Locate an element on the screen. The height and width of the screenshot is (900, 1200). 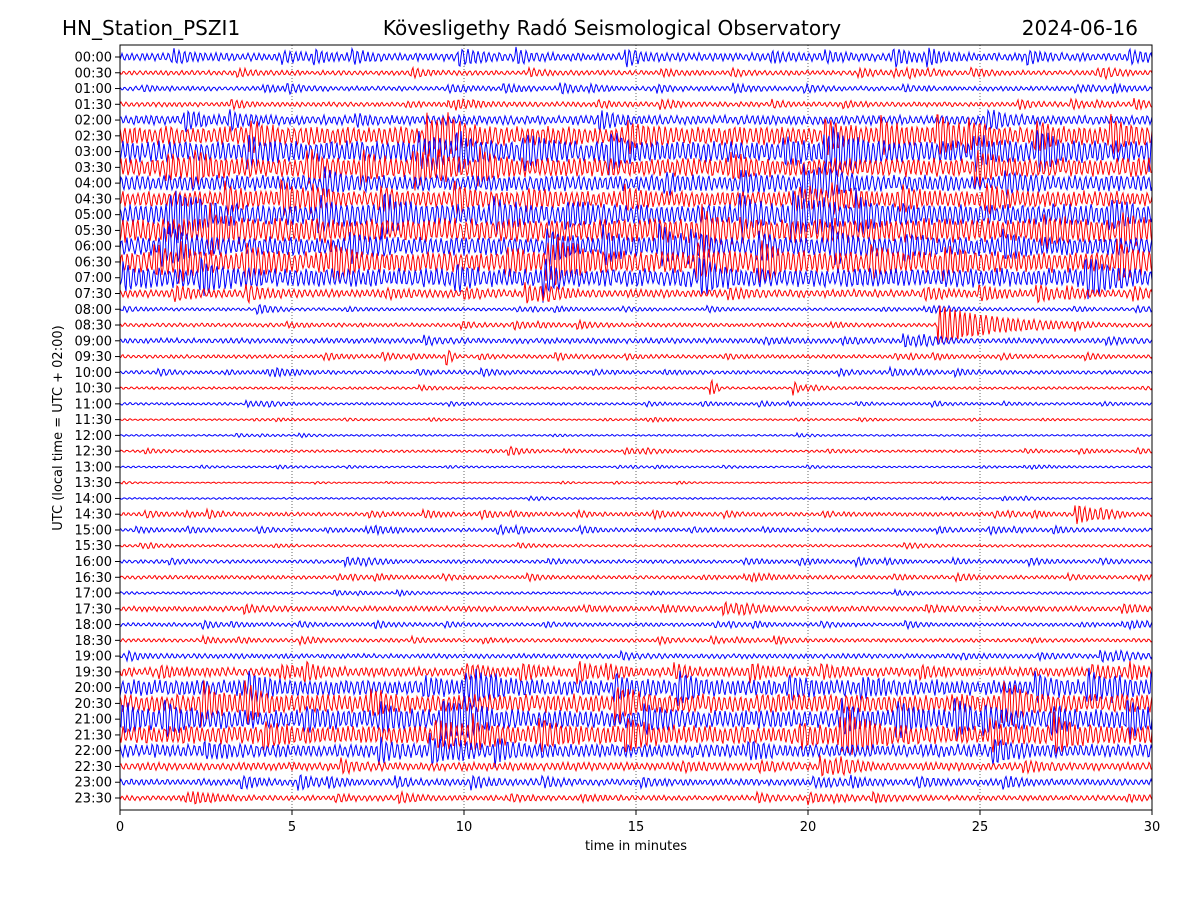
y-tick-label: 04:00 is located at coordinates (93, 184).